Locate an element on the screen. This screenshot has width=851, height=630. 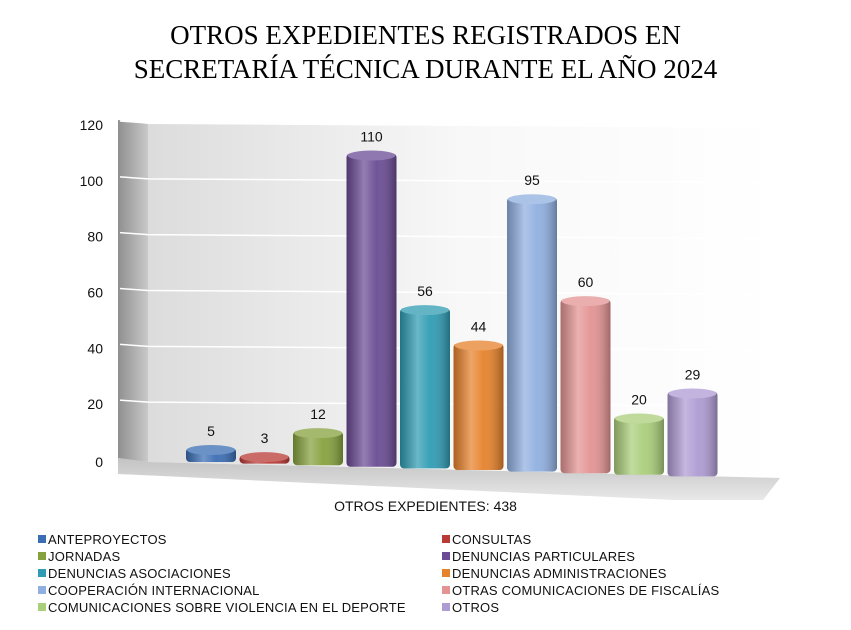
x-axis-label: OTROS EXPEDIENTES: 438 is located at coordinates (425, 506).